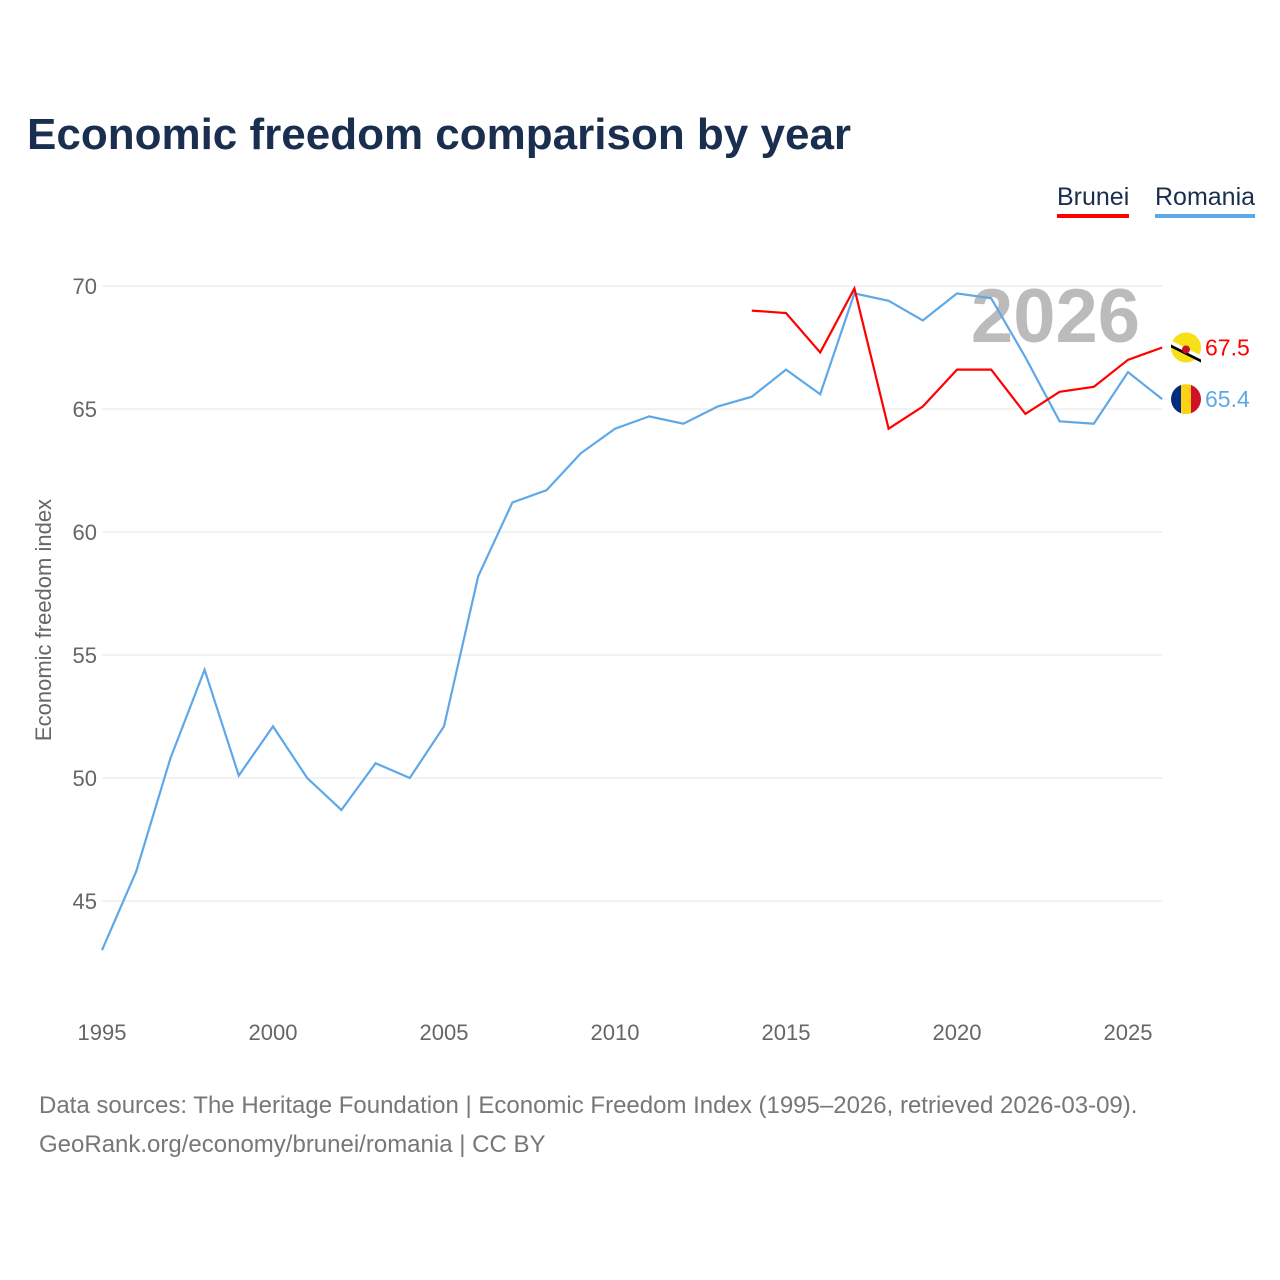 The image size is (1280, 1280). Describe the element at coordinates (1186, 399) in the screenshot. I see `romania-flag-icon` at that location.